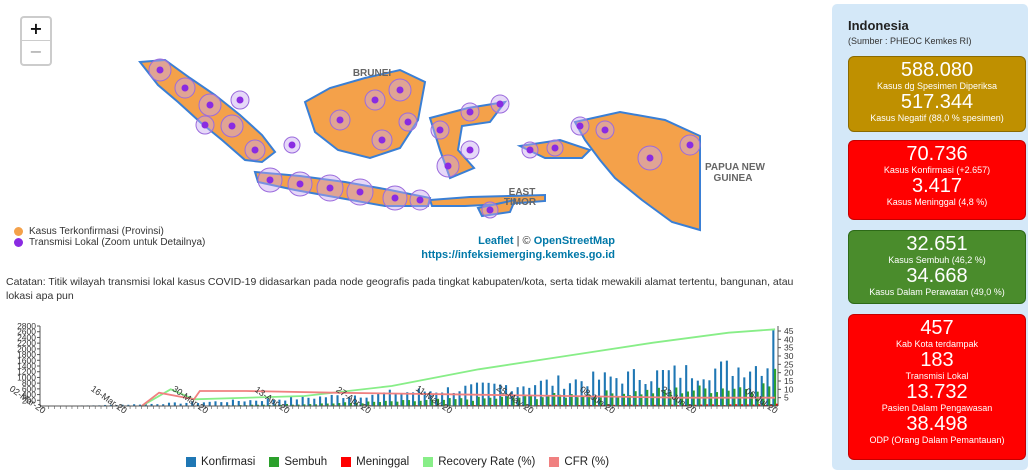 Image resolution: width=1031 pixels, height=471 pixels. What do you see at coordinates (365, 114) in the screenshot?
I see `borneo-island` at bounding box center [365, 114].